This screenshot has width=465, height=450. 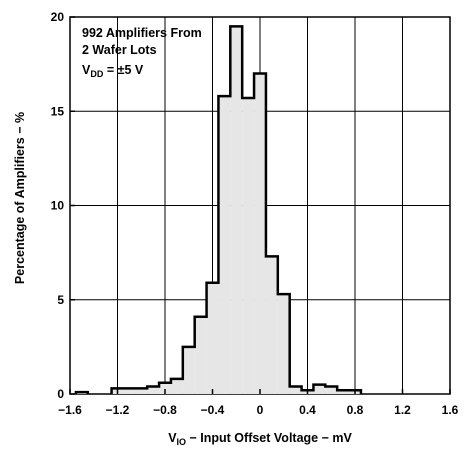 I want to click on y-tick-labels: 0 5 10 15 20, so click(x=58, y=205).